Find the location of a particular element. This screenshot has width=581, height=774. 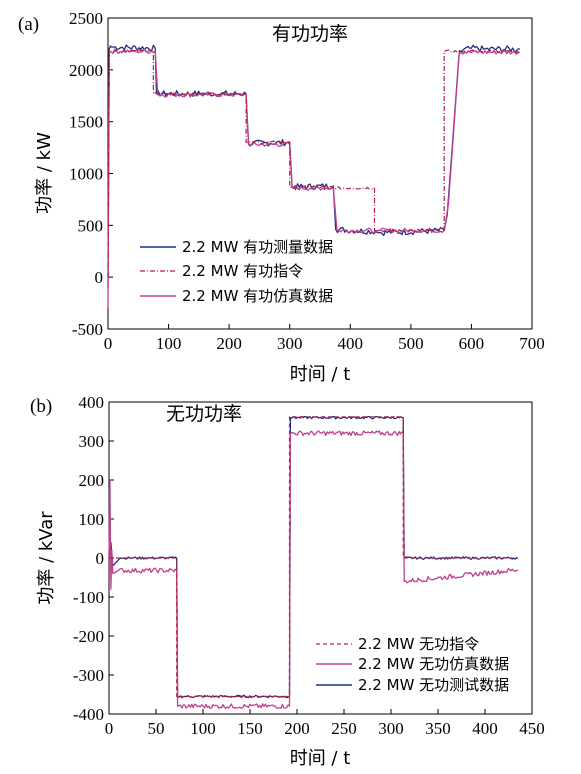

panel-b-y-axis-label: 功率 / kVar is located at coordinates (46, 558).